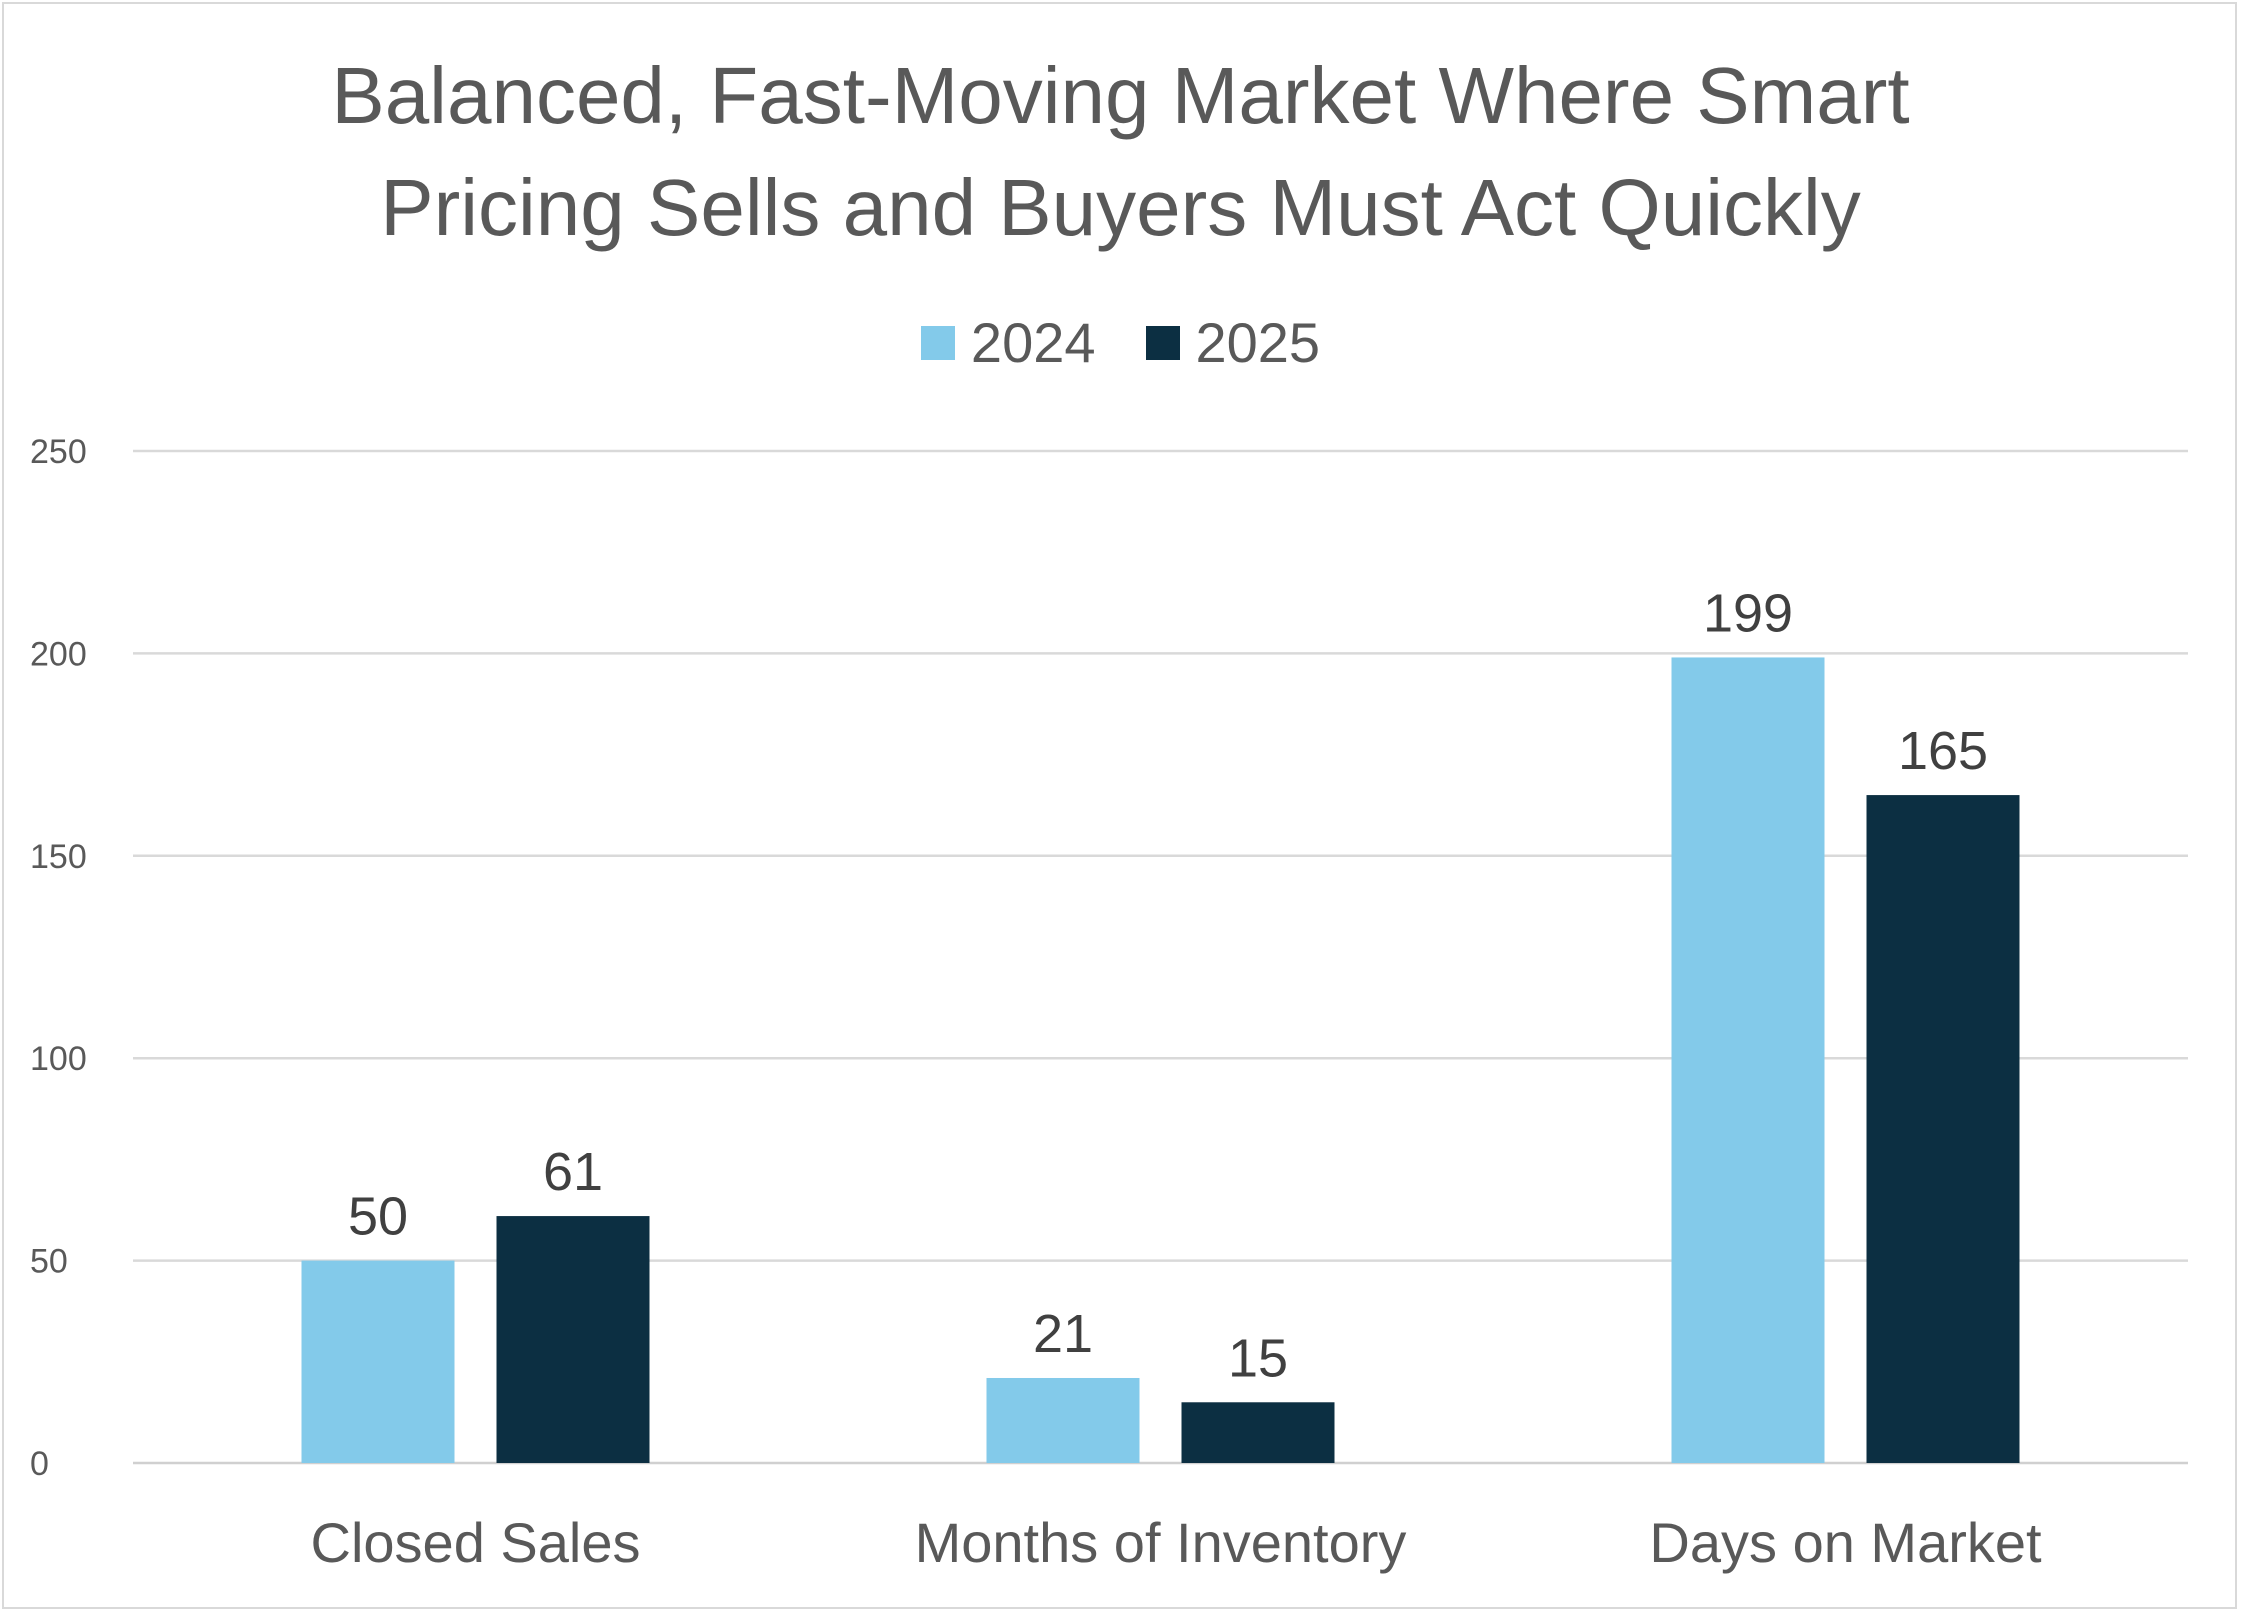 This screenshot has width=2241, height=1613. What do you see at coordinates (1258, 1358) in the screenshot?
I see `data-label: 15` at bounding box center [1258, 1358].